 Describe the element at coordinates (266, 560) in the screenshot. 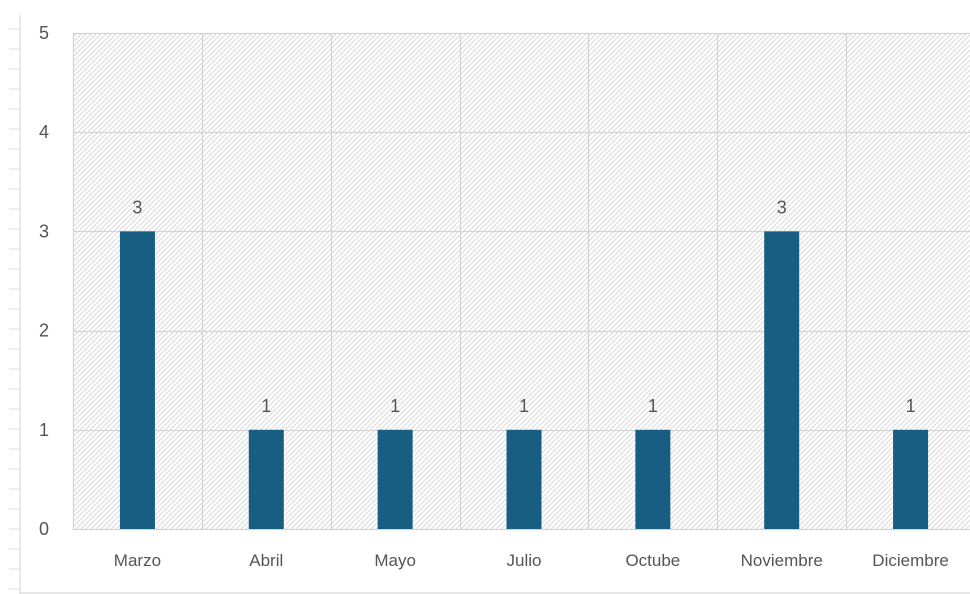

I see `x-tick-label: Abril` at that location.